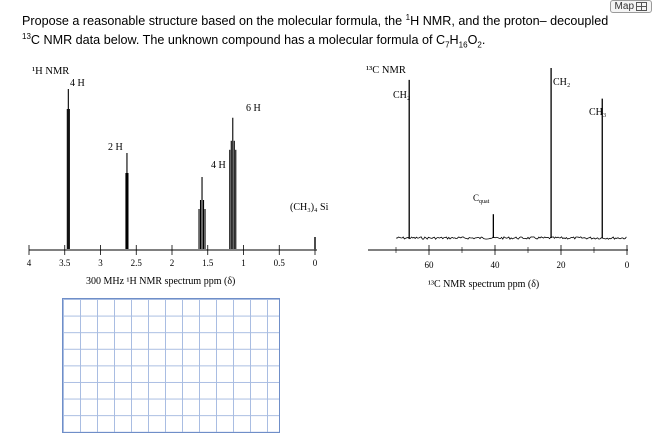  What do you see at coordinates (218, 165) in the screenshot?
I see `h-peak-label-4h-b: 4 H` at bounding box center [218, 165].